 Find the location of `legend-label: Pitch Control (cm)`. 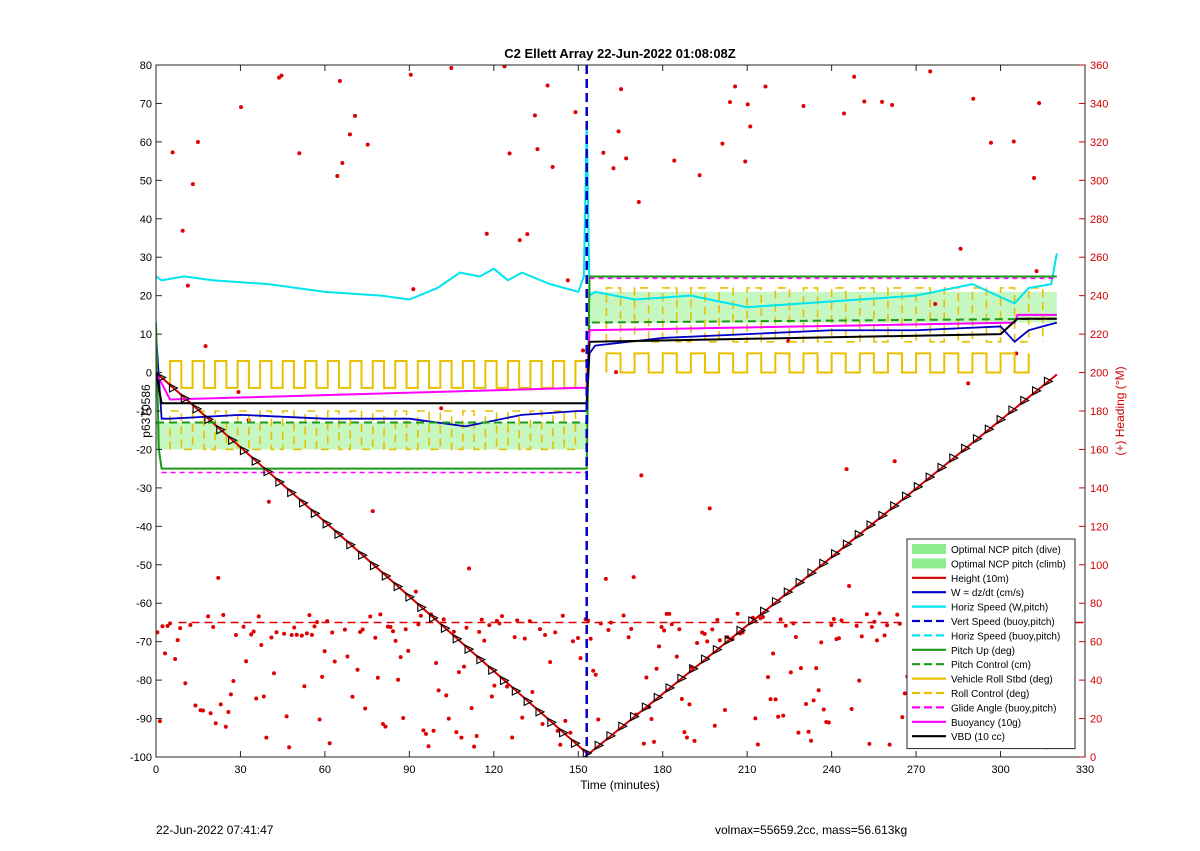

legend-label: Pitch Control (cm) is located at coordinates (991, 665).